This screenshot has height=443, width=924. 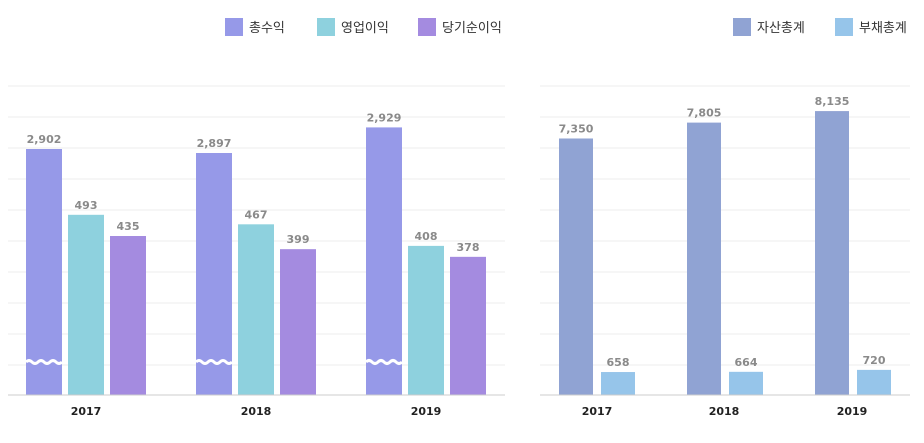 What do you see at coordinates (298, 239) in the screenshot?
I see `data-label-2018-3: 399` at bounding box center [298, 239].